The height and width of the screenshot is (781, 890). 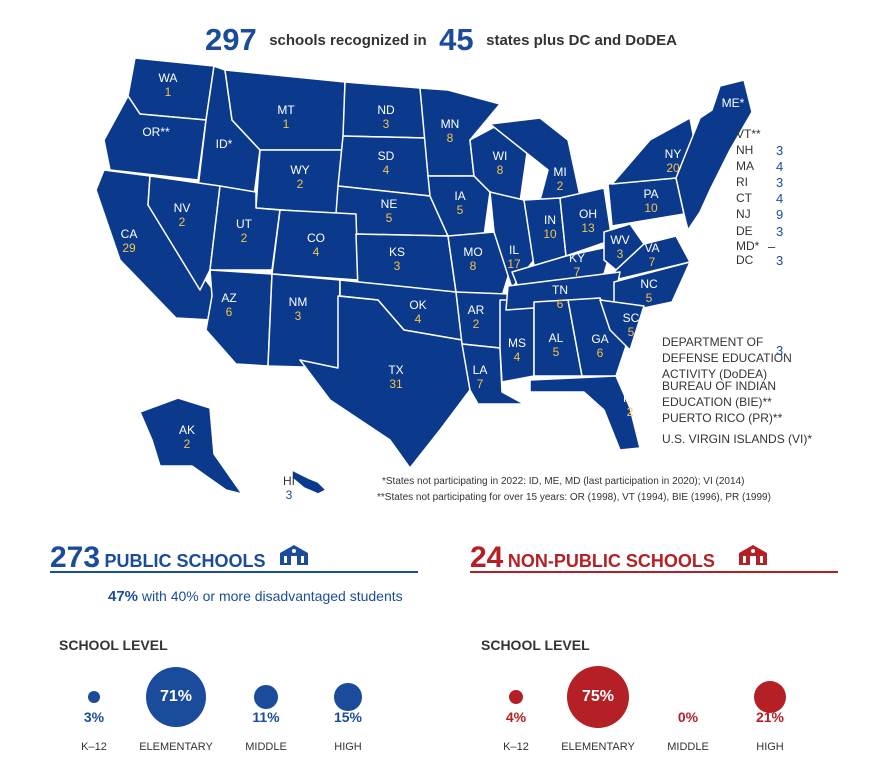 What do you see at coordinates (348, 40) in the screenshot?
I see `headline-text-1: schools recognized in` at bounding box center [348, 40].